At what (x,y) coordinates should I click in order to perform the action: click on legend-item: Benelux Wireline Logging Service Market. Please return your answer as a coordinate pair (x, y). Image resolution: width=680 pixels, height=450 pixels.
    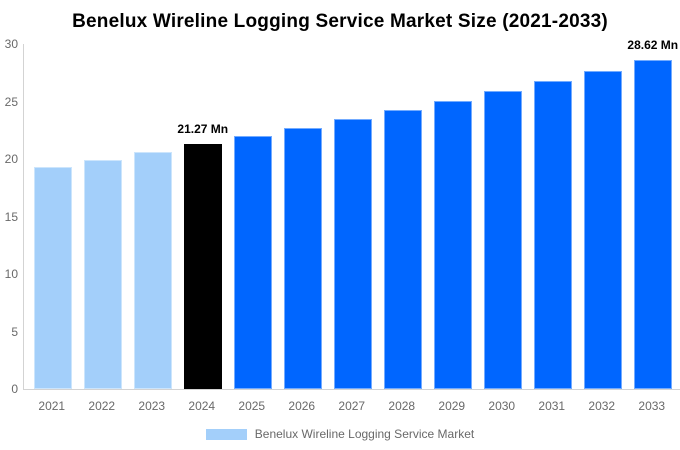
    Looking at the image, I should click on (340, 434).